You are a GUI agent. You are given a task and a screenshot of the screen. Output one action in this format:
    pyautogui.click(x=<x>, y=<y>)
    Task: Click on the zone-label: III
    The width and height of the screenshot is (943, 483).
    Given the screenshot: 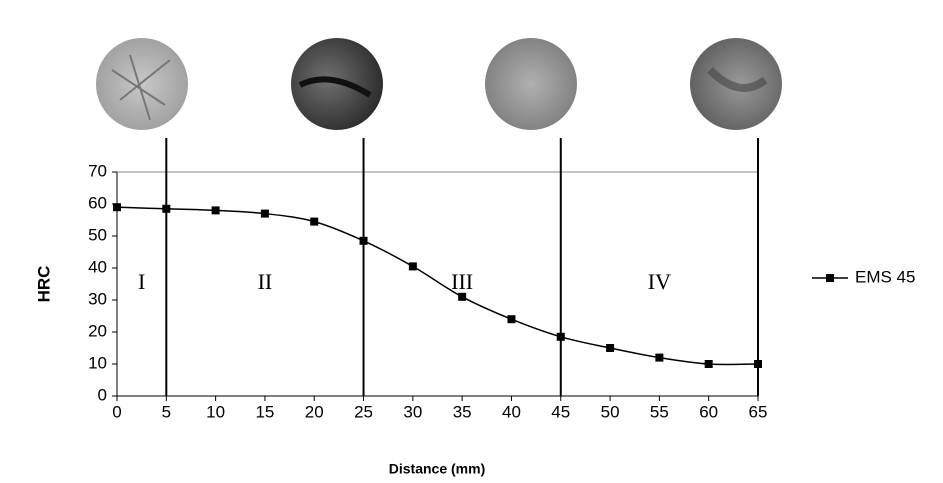 What is the action you would take?
    pyautogui.click(x=462, y=281)
    